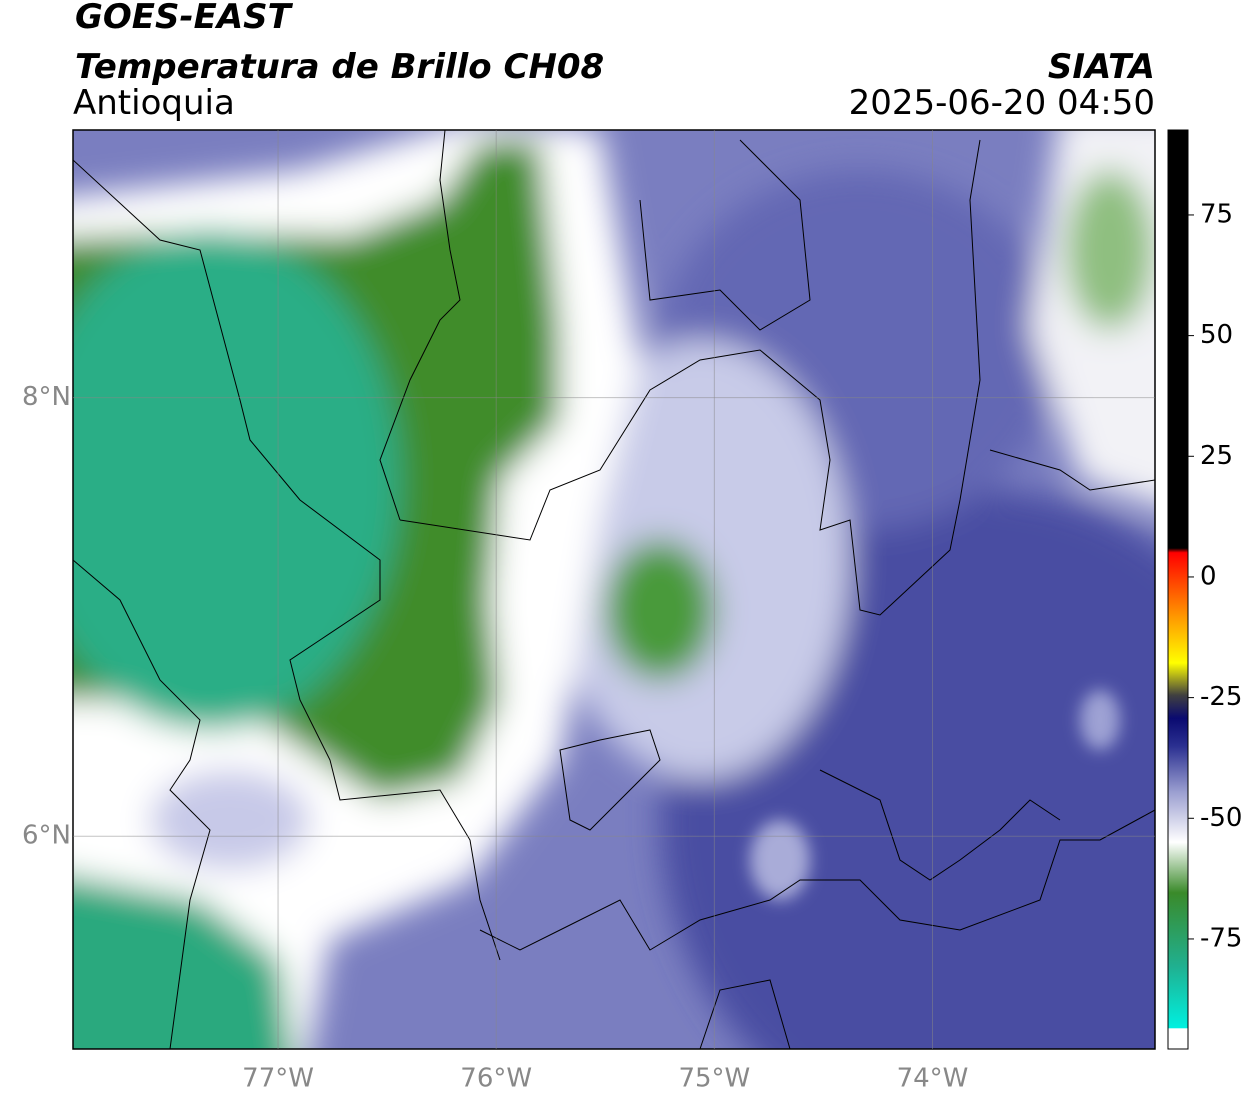 The width and height of the screenshot is (1252, 1104). I want to click on lon-tick-label: 75°W, so click(714, 1079).